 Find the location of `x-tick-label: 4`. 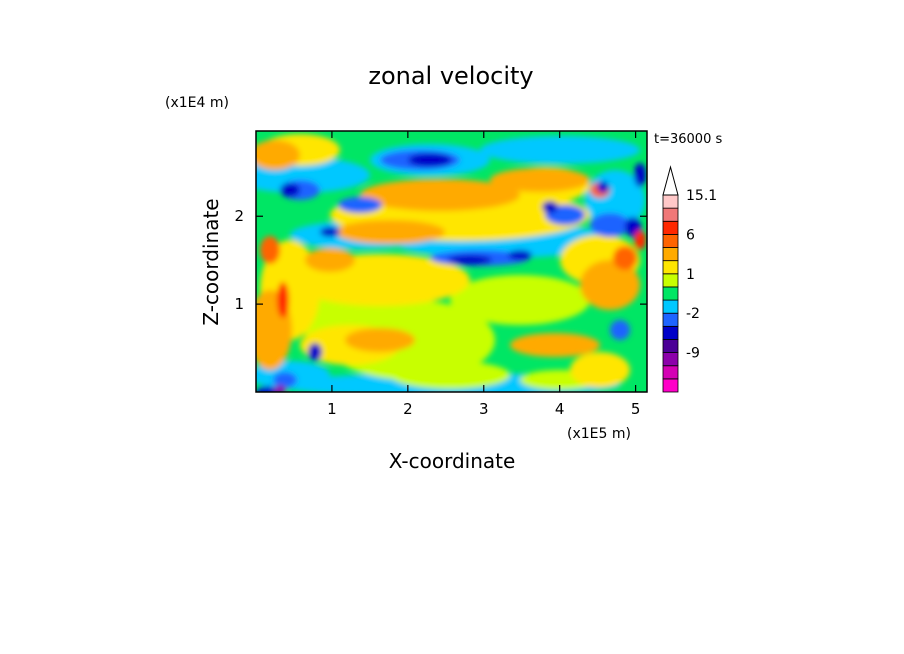

x-tick-label: 4 is located at coordinates (560, 409).